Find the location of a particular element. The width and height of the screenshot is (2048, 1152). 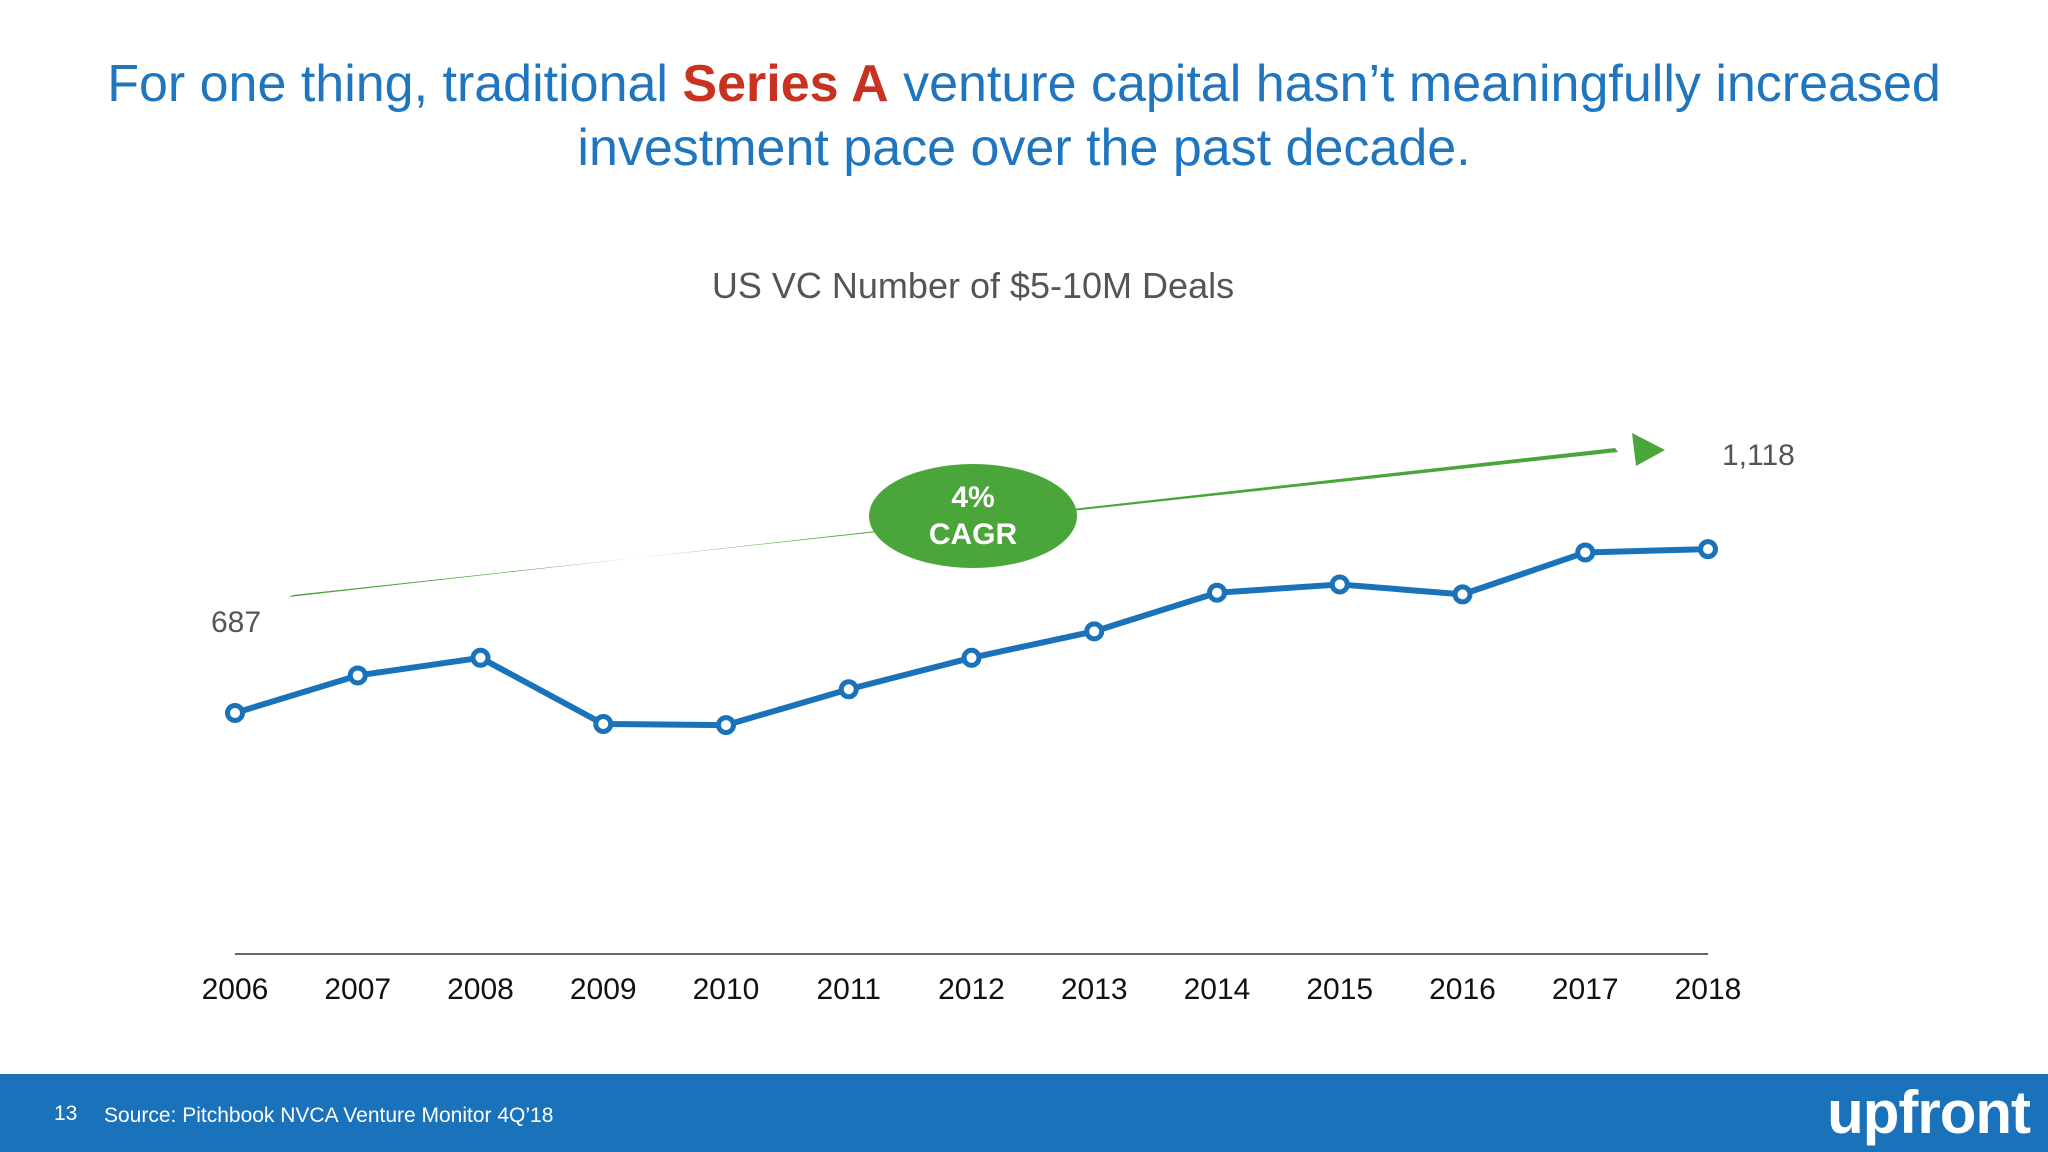

trend-group: 4% CAGR is located at coordinates (977, 515).